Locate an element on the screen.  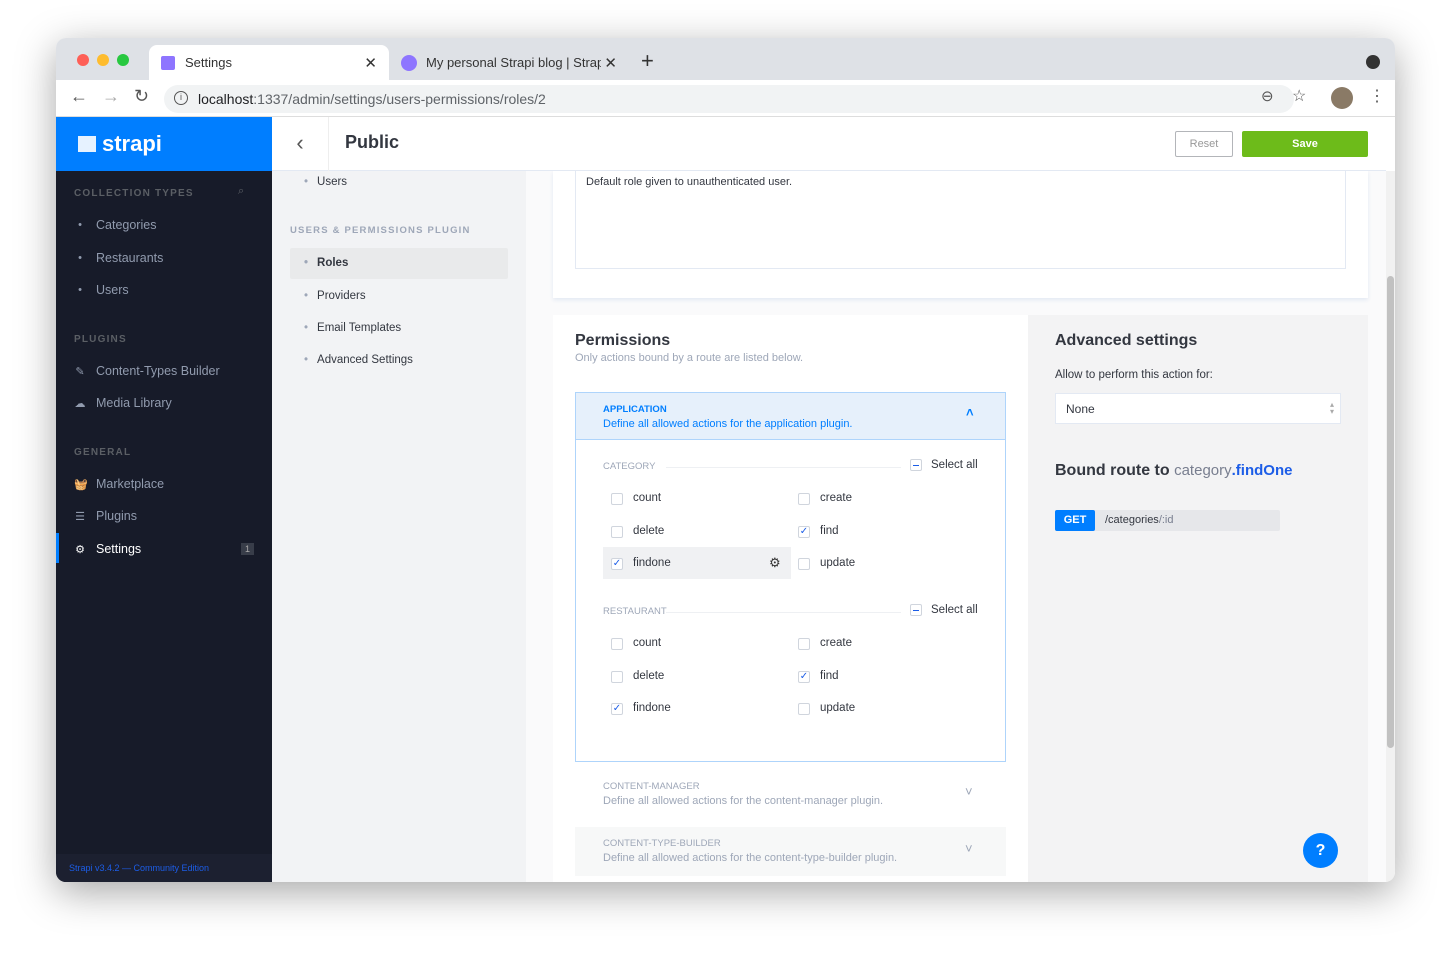
tab-blog: My personal Strapi blog | Strap ✕ is located at coordinates (509, 62).